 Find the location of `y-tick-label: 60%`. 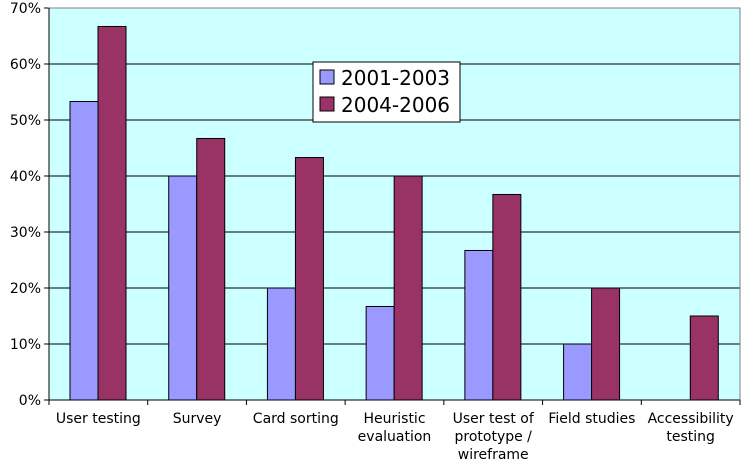

y-tick-label: 60% is located at coordinates (25, 65).